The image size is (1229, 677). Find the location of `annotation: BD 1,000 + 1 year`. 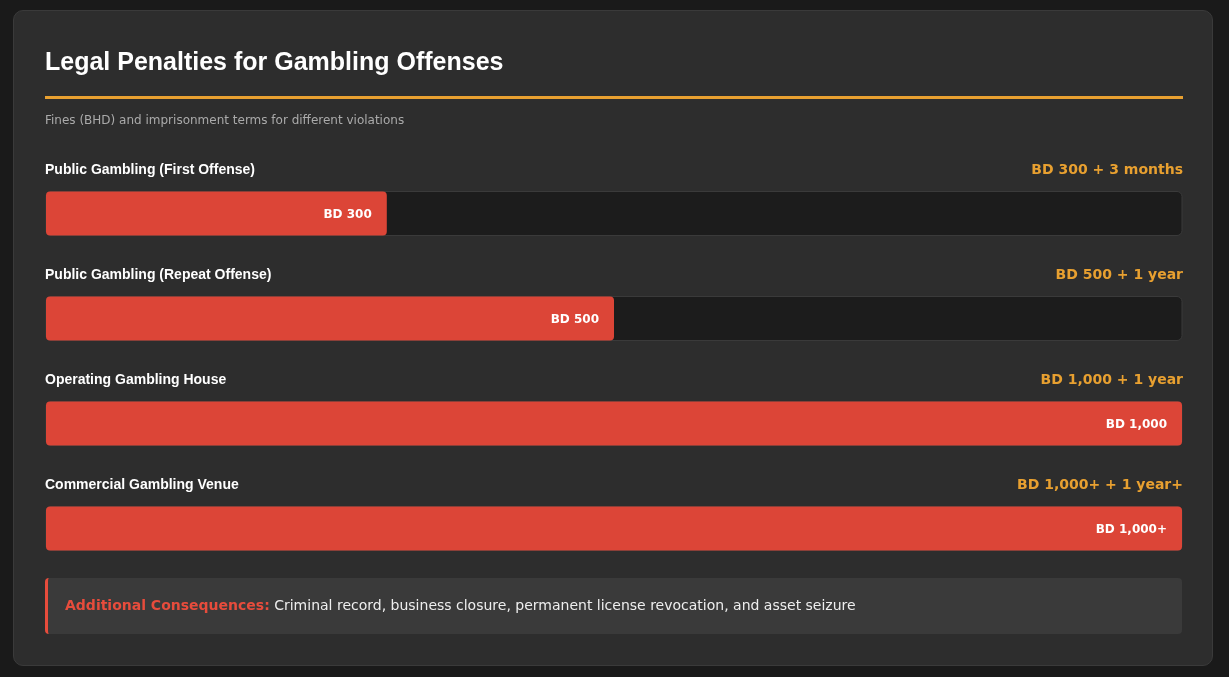

annotation: BD 1,000 + 1 year is located at coordinates (1112, 378).